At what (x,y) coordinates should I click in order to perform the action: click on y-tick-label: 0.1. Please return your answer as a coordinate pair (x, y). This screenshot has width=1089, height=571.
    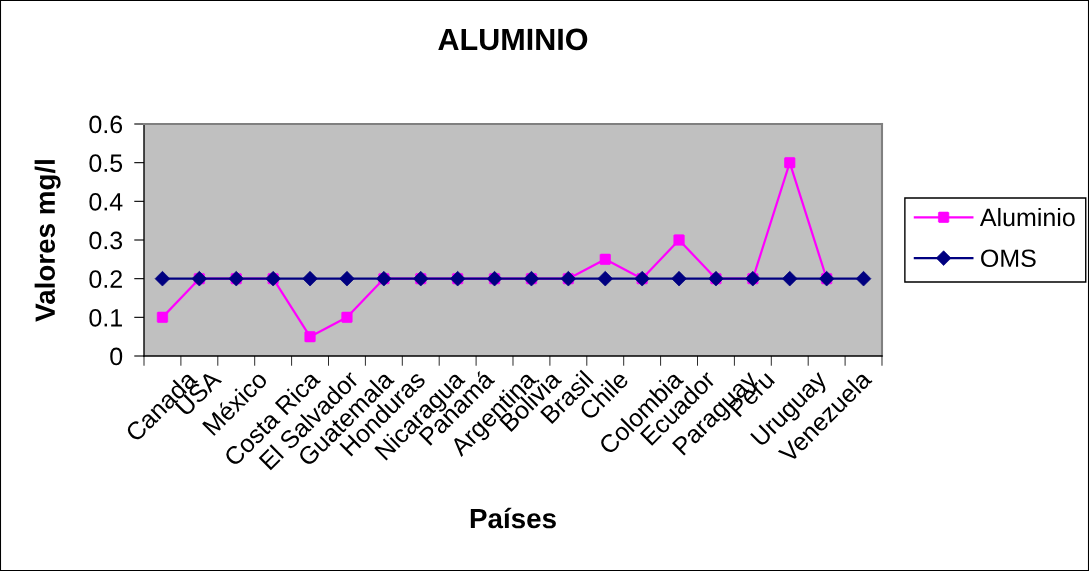
    Looking at the image, I should click on (105, 317).